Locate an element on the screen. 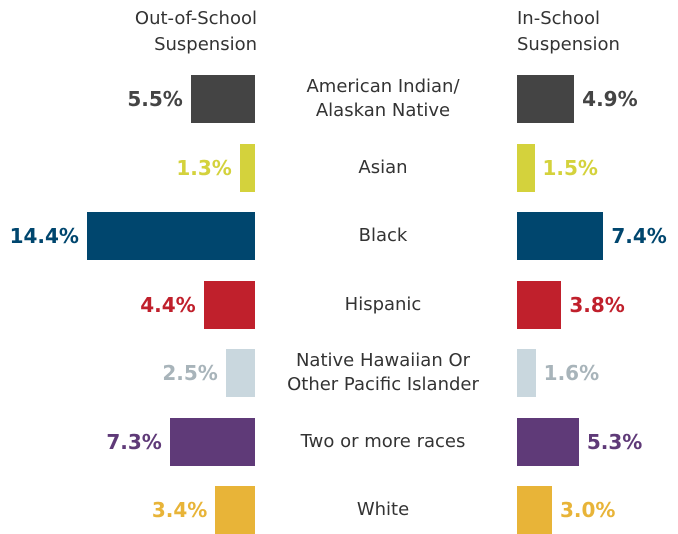  value-label: 3.4% is located at coordinates (179, 510).